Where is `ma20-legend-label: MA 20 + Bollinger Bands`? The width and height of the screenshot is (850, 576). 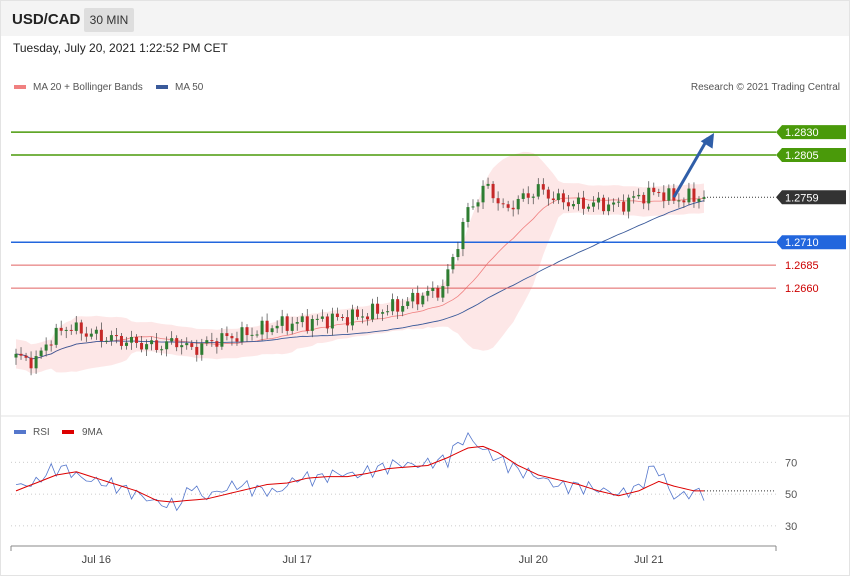 ma20-legend-label: MA 20 + Bollinger Bands is located at coordinates (88, 87).